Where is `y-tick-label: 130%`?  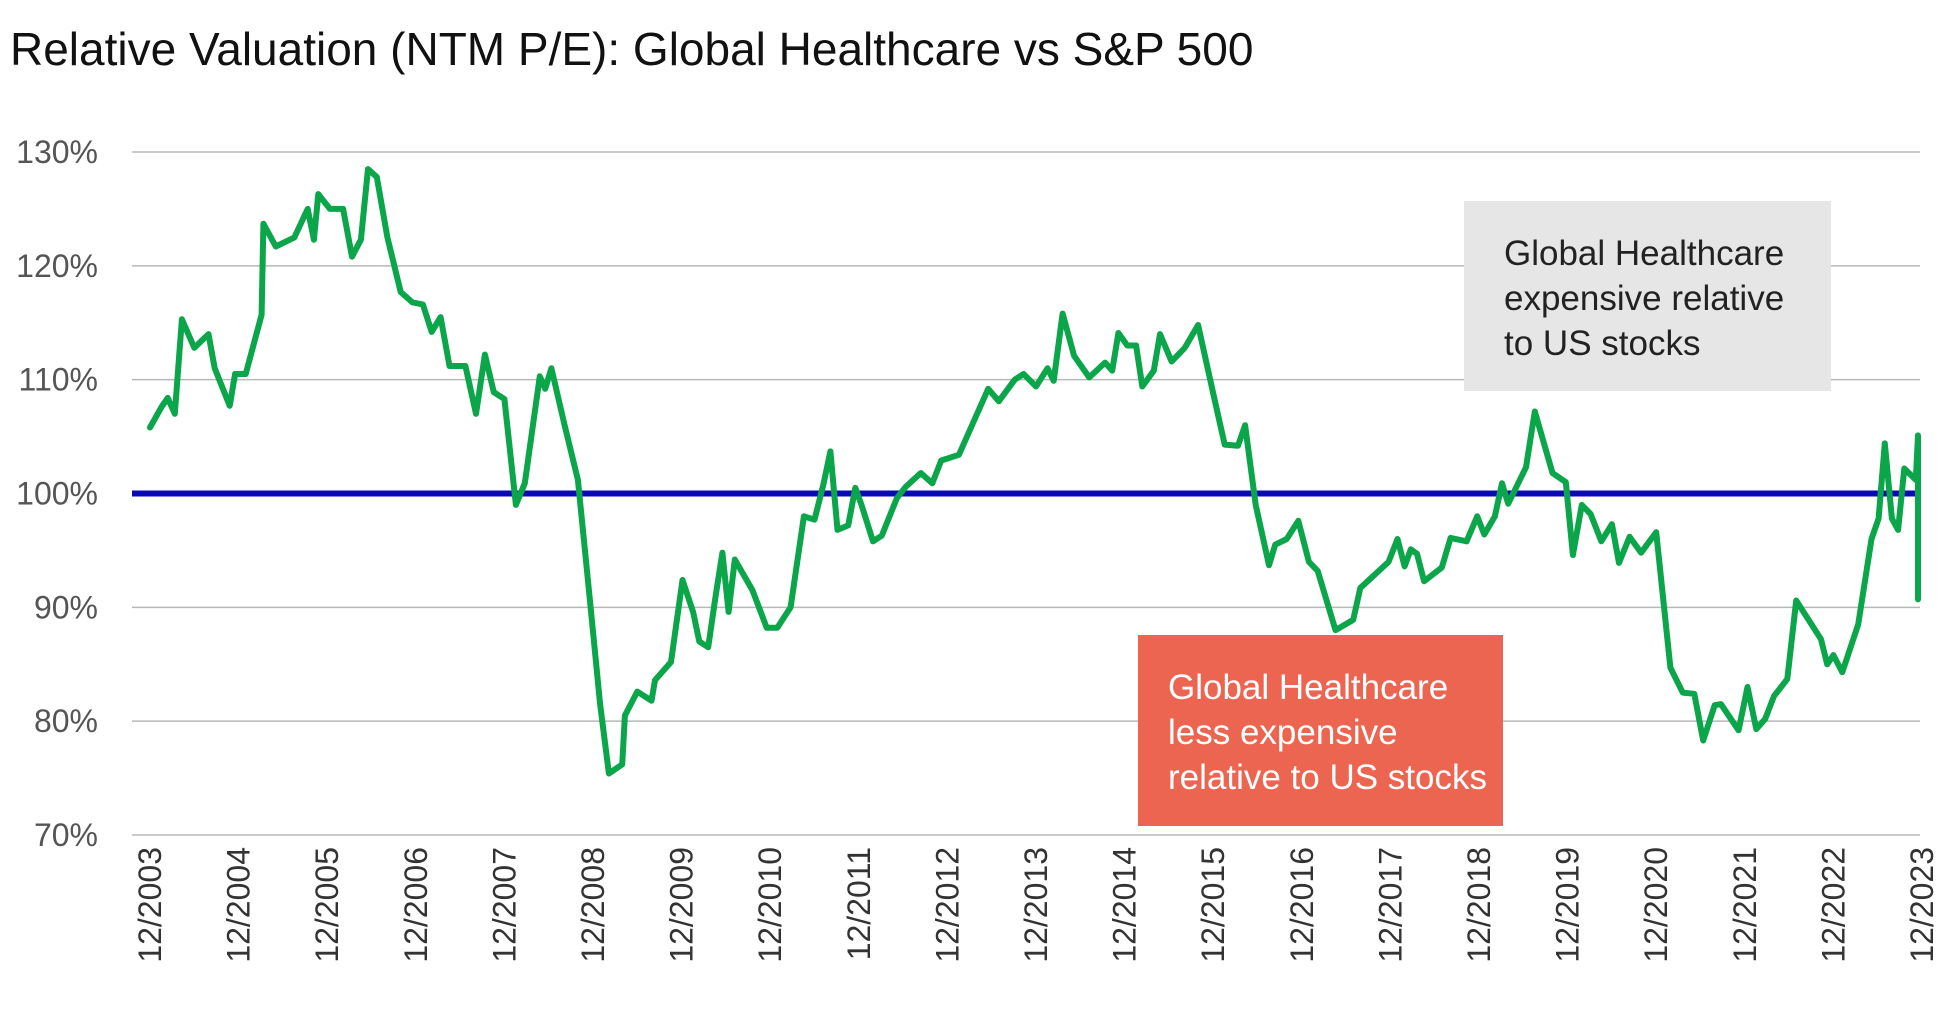
y-tick-label: 130% is located at coordinates (57, 152).